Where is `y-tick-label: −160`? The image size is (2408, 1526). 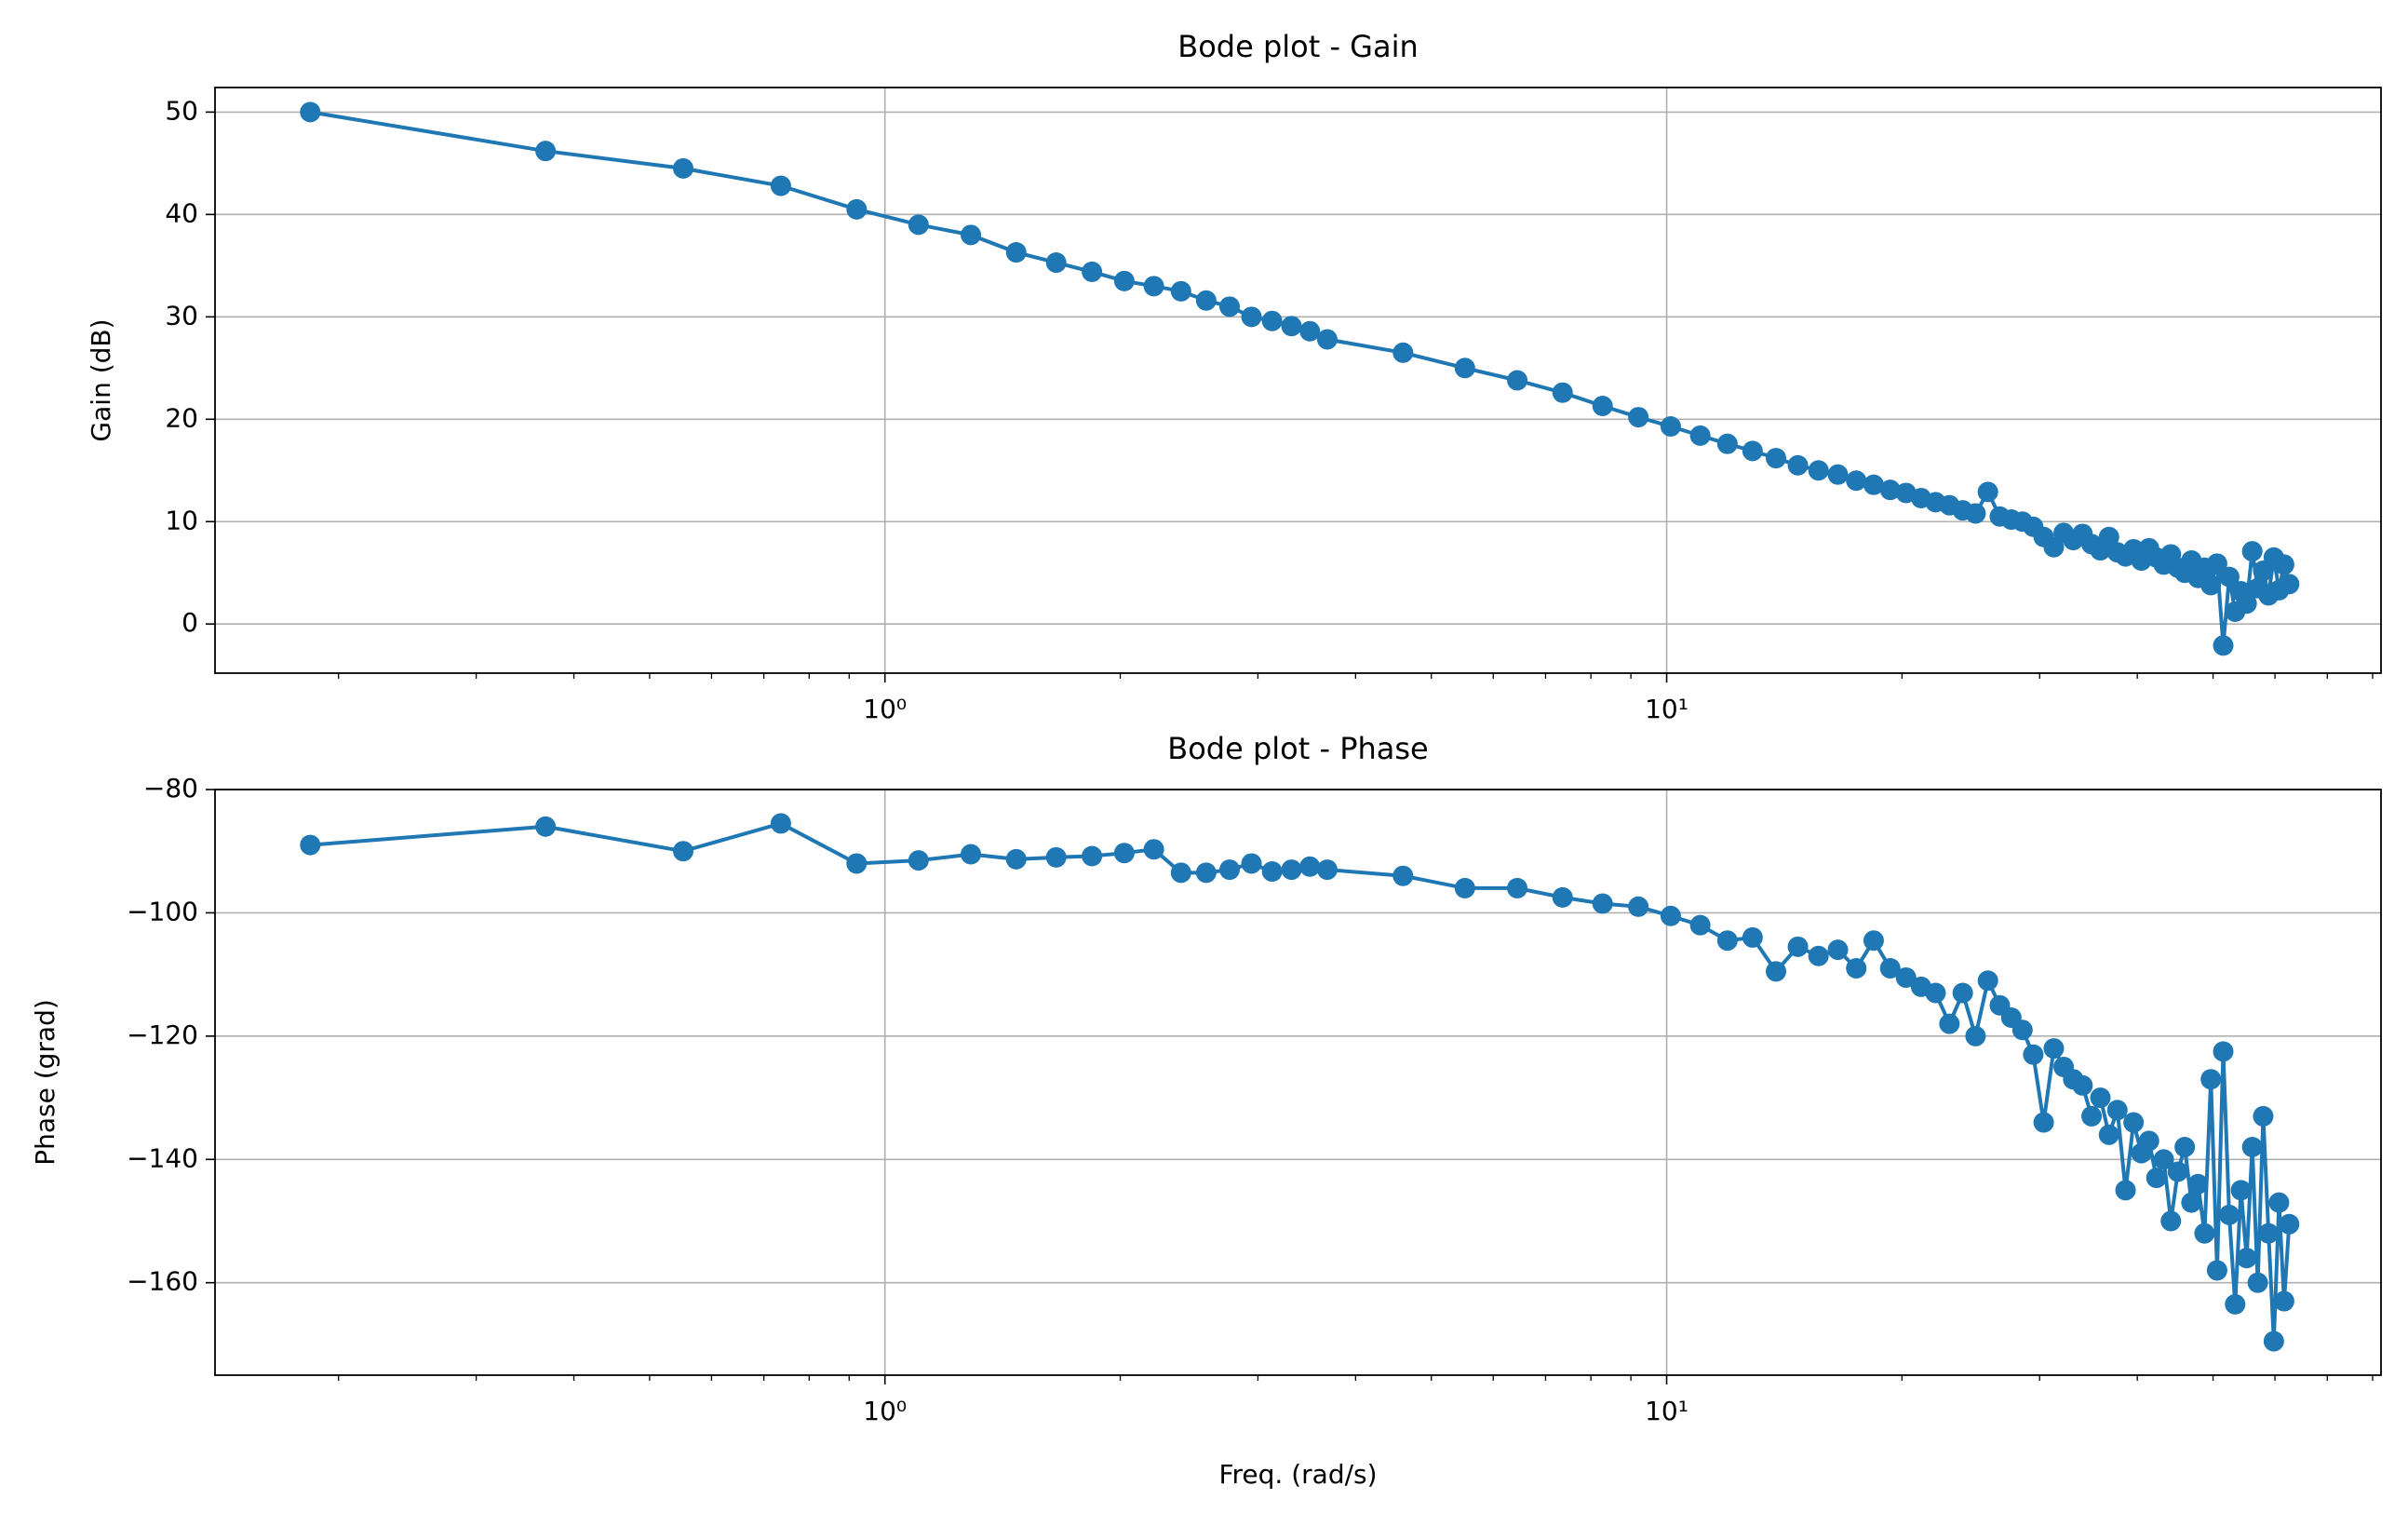
y-tick-label: −160 is located at coordinates (162, 1281).